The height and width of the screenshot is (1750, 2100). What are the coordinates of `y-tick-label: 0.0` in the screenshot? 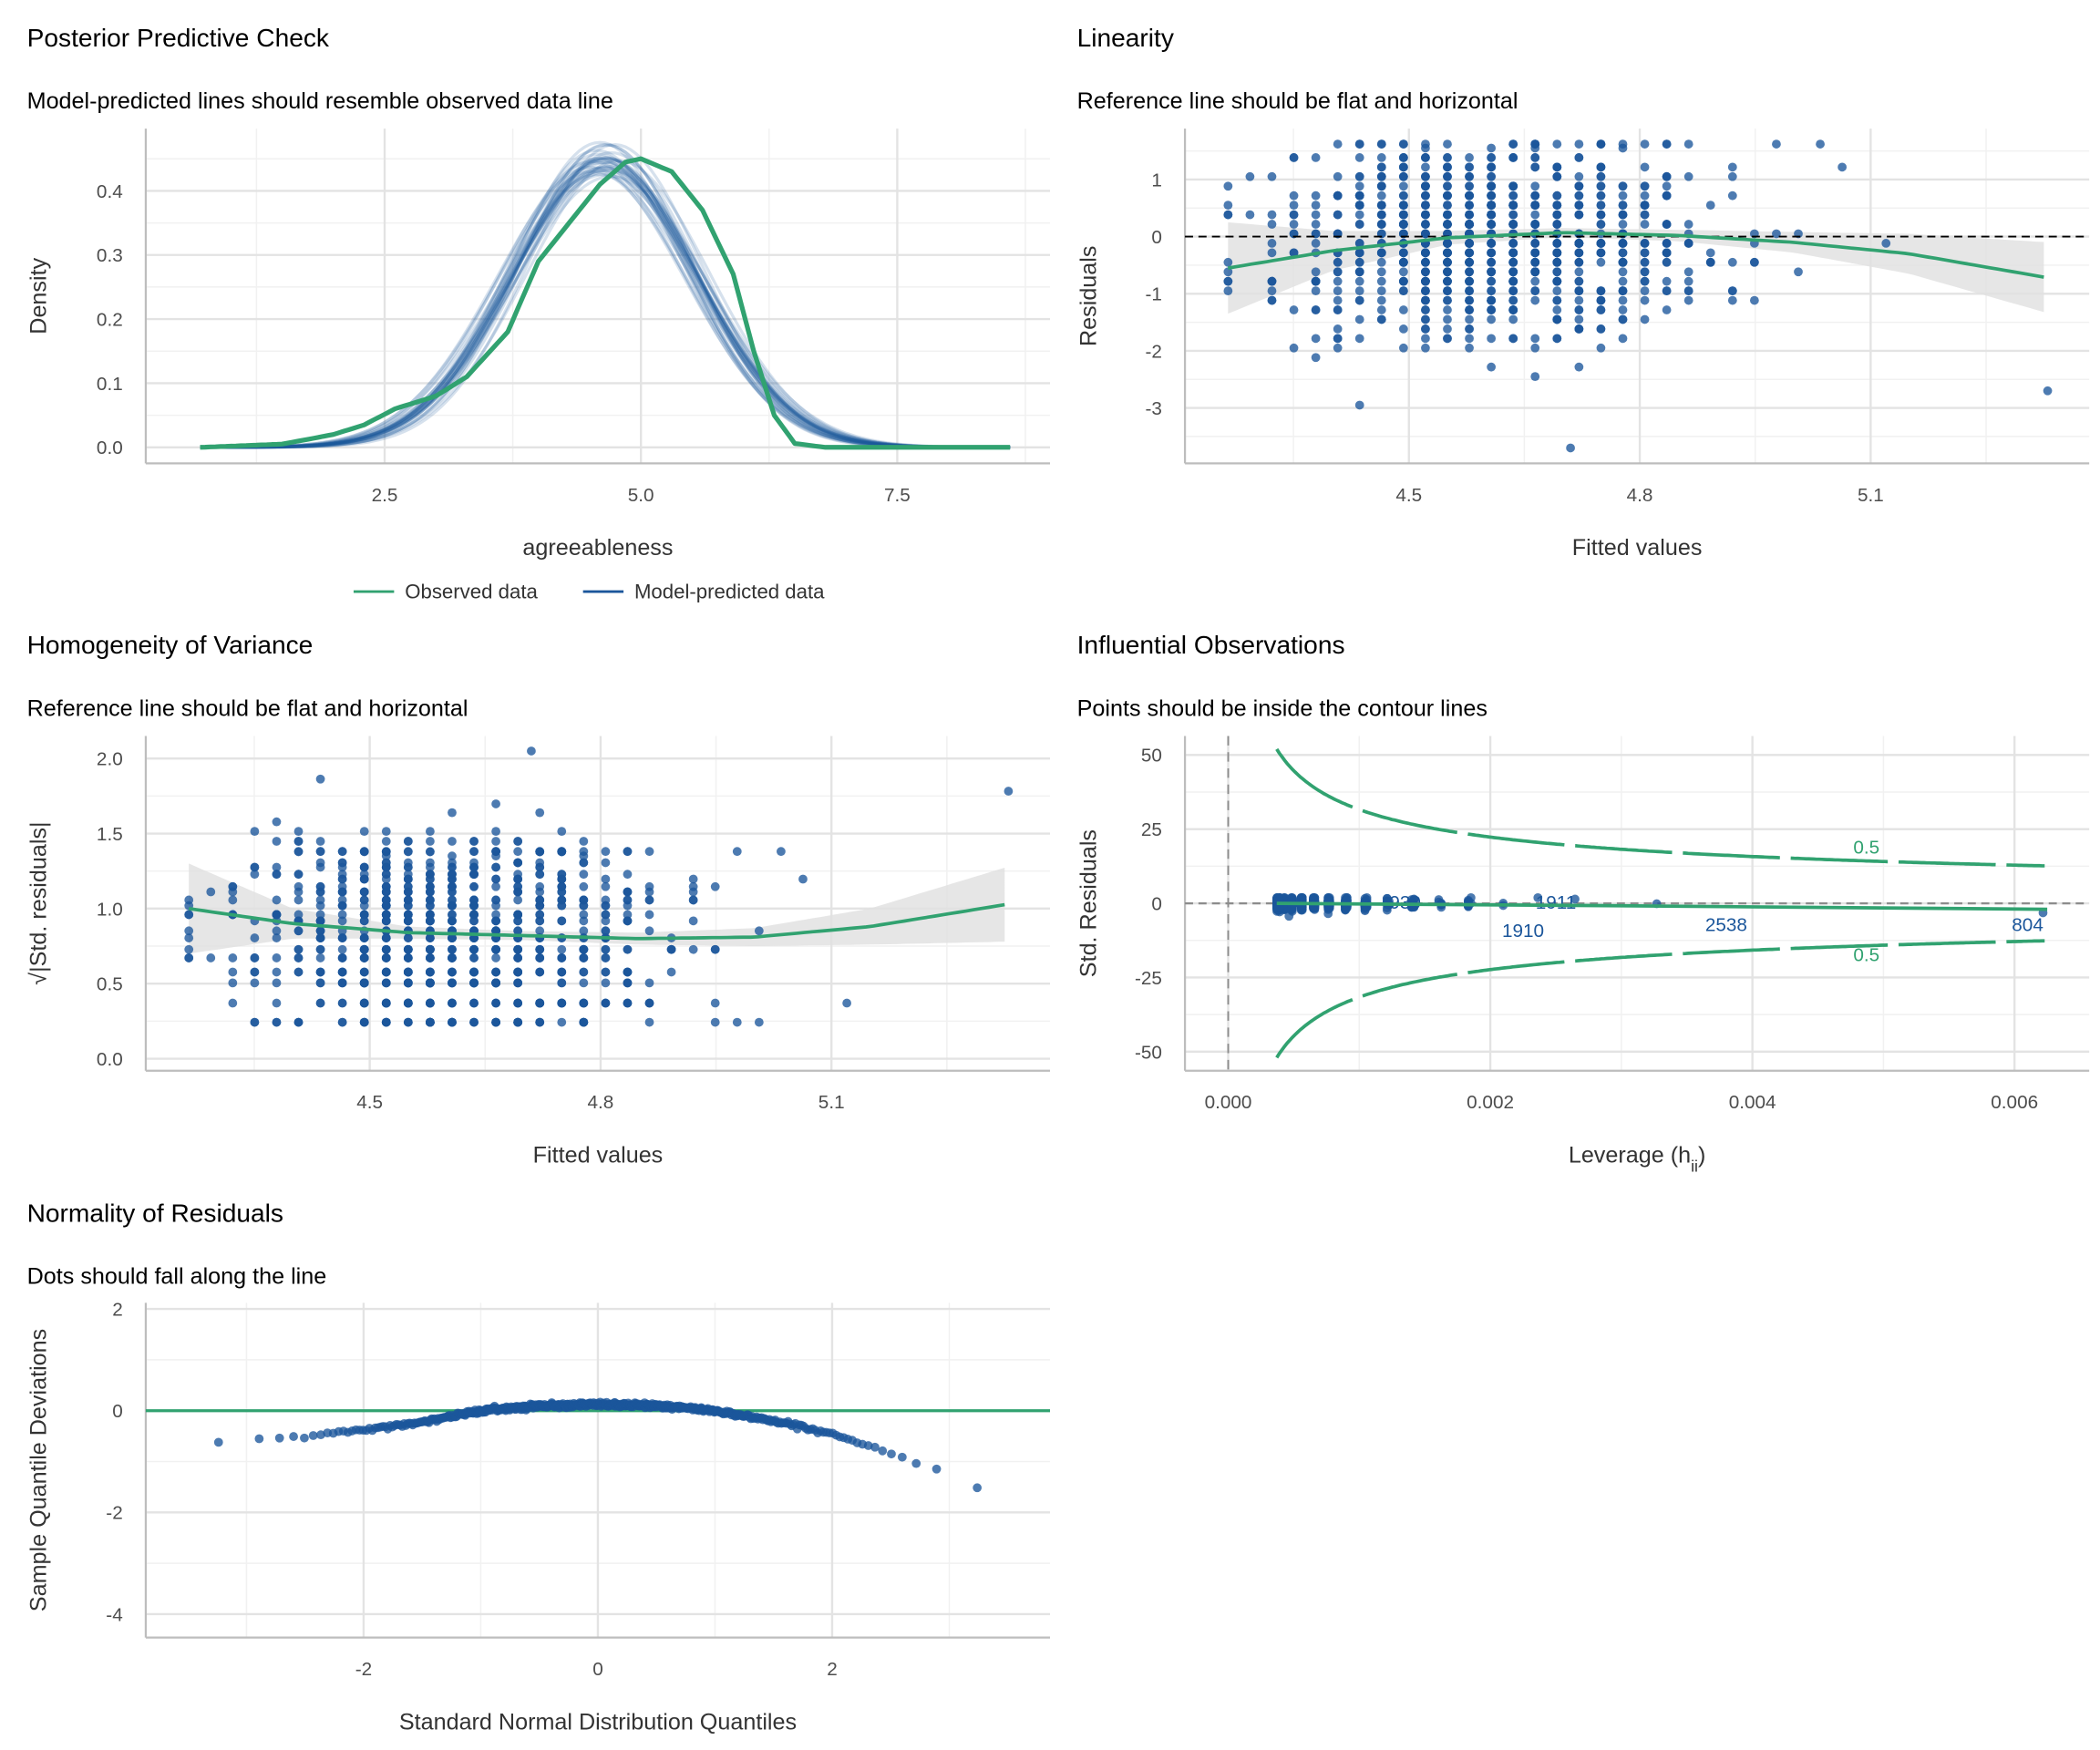 It's located at (110, 448).